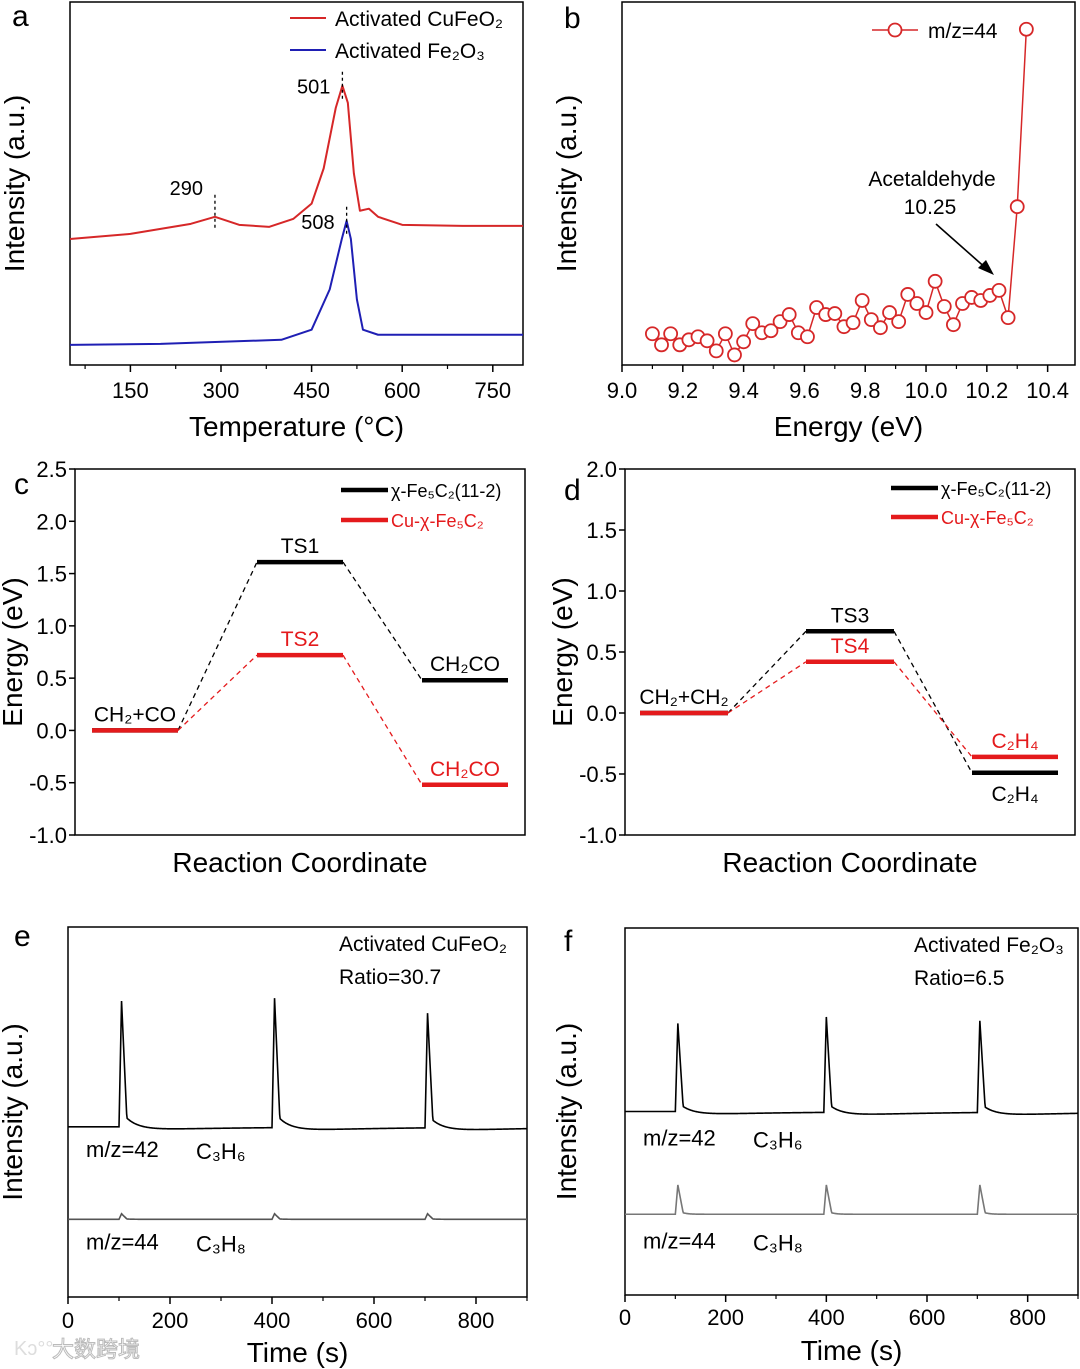 The image size is (1080, 1369). I want to click on x-tick-label: 10.4, so click(1047, 390).